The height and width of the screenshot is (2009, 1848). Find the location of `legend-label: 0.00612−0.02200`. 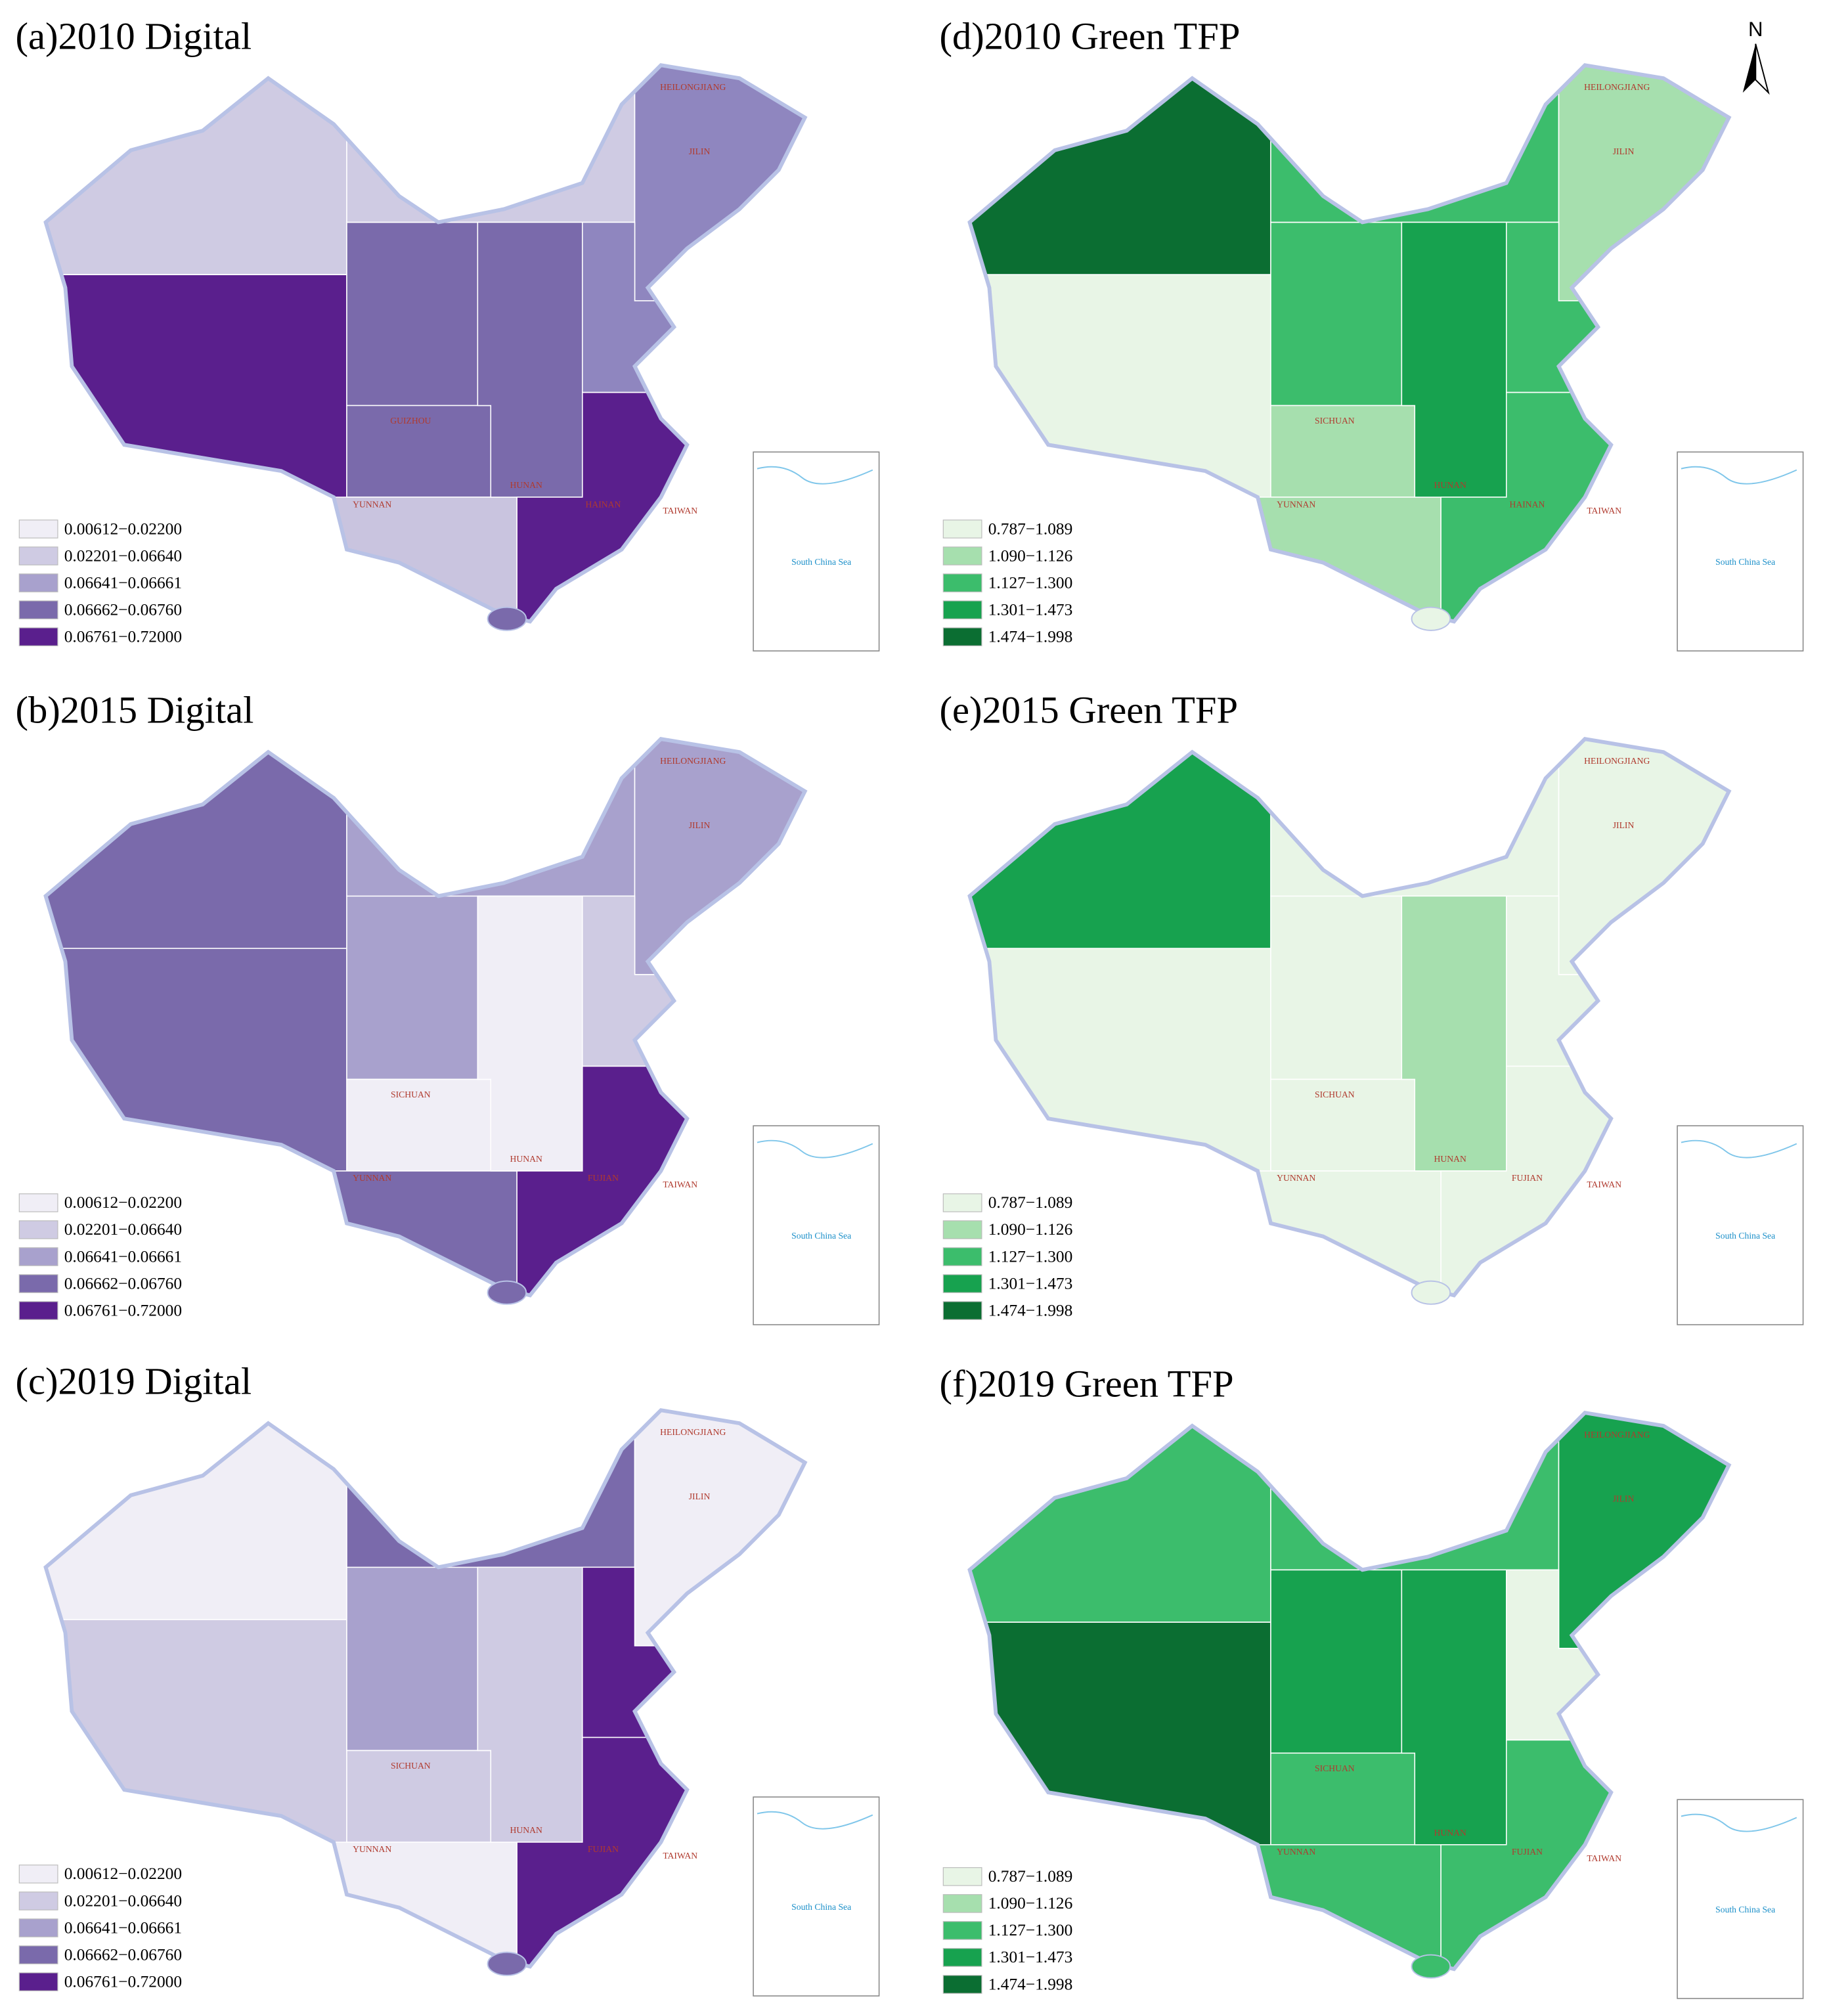

legend-label: 0.00612−0.02200 is located at coordinates (123, 1202).